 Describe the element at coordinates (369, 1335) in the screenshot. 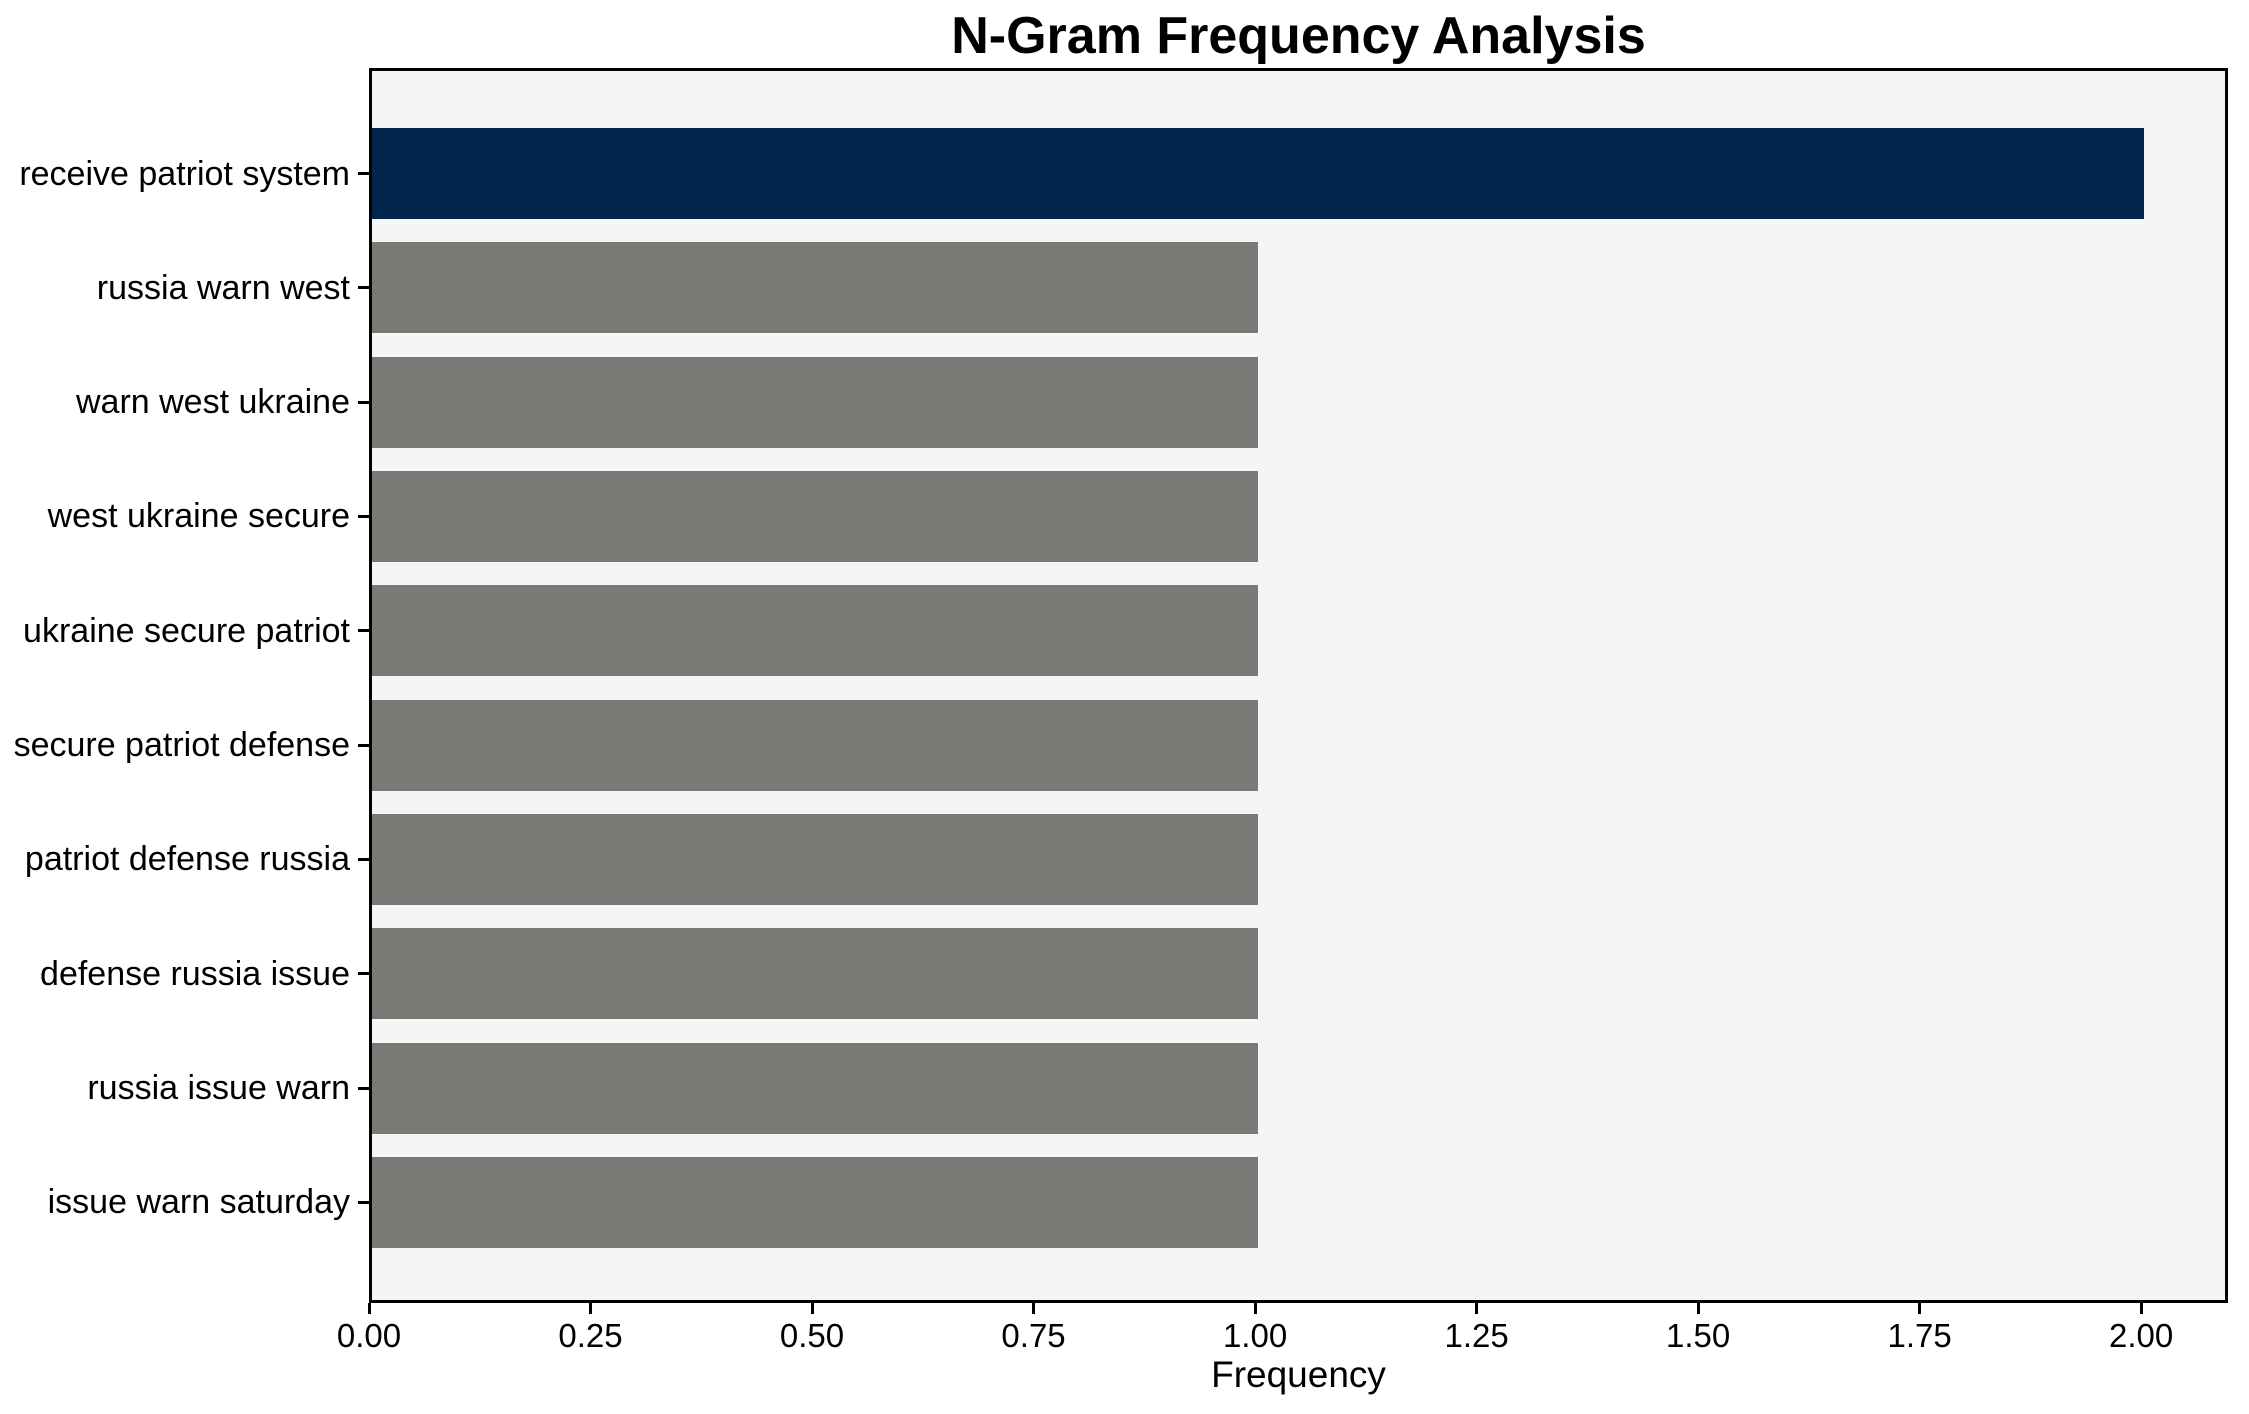

I see `x-tick-label: 0.00` at that location.